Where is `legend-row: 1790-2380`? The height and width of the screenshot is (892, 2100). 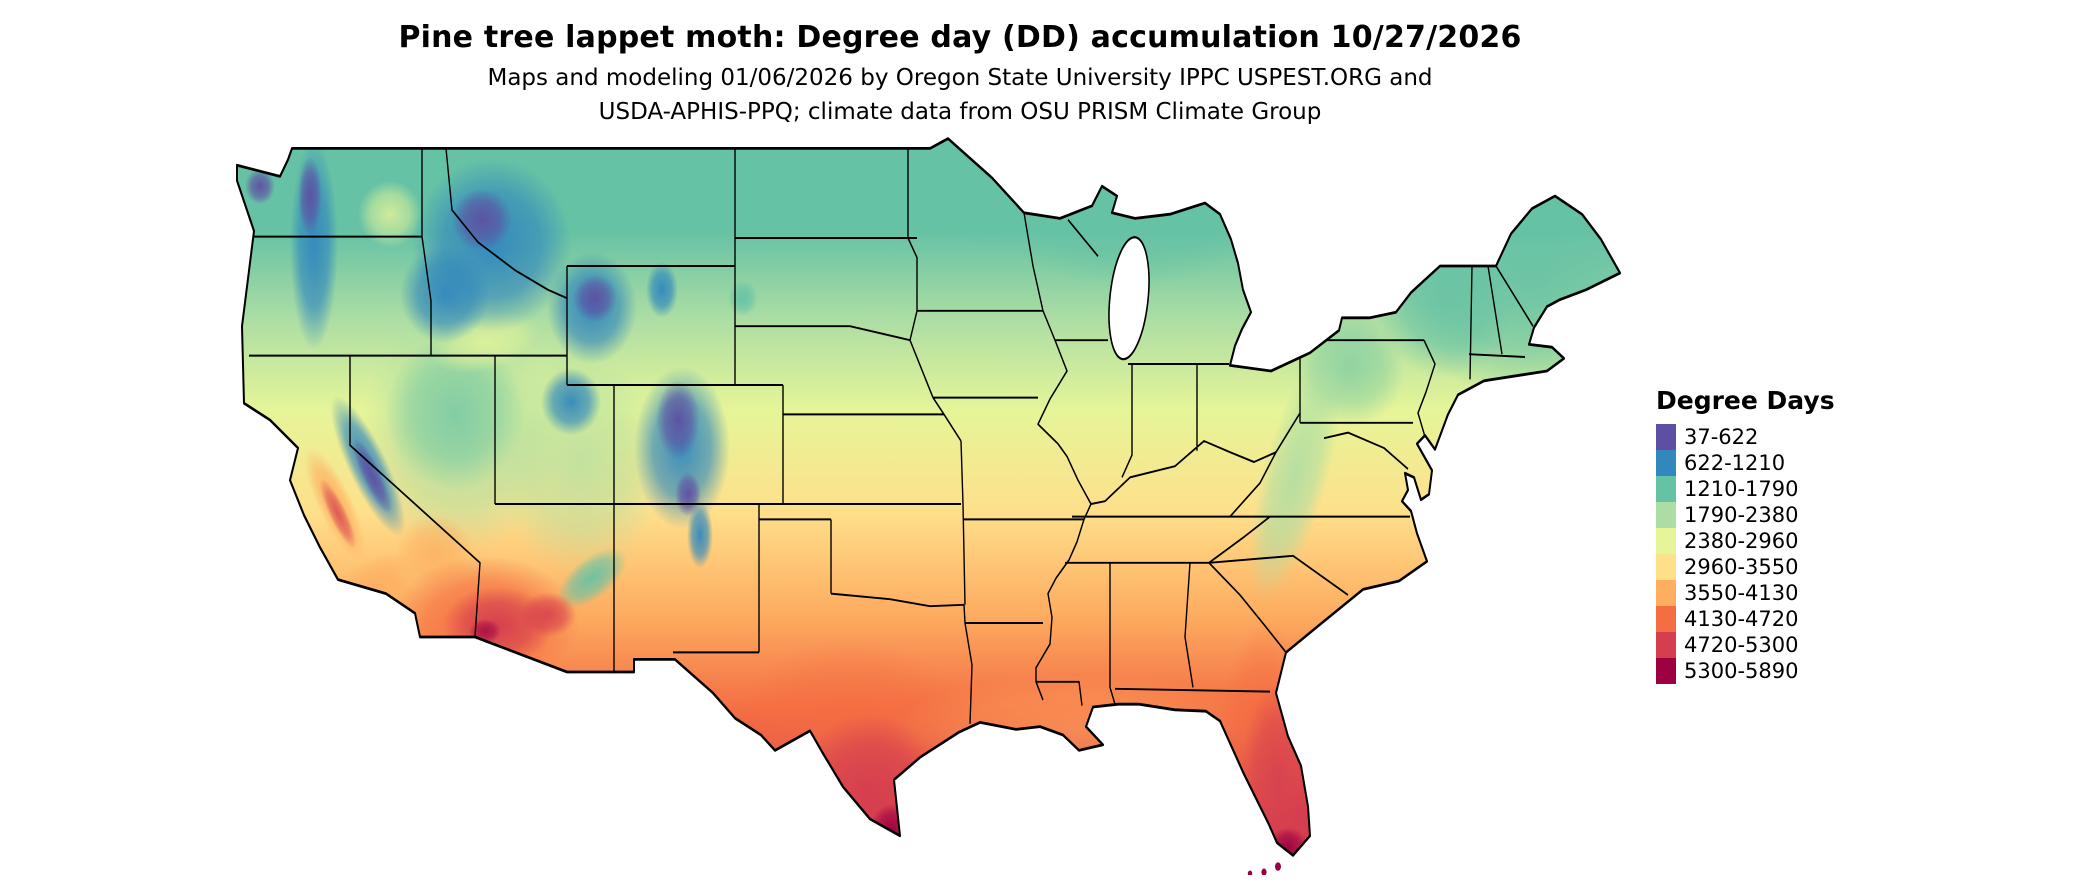 legend-row: 1790-2380 is located at coordinates (1745, 515).